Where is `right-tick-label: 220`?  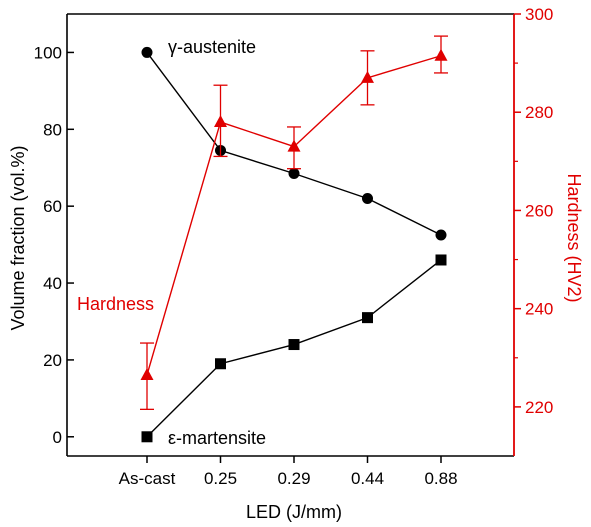 right-tick-label: 220 is located at coordinates (539, 407).